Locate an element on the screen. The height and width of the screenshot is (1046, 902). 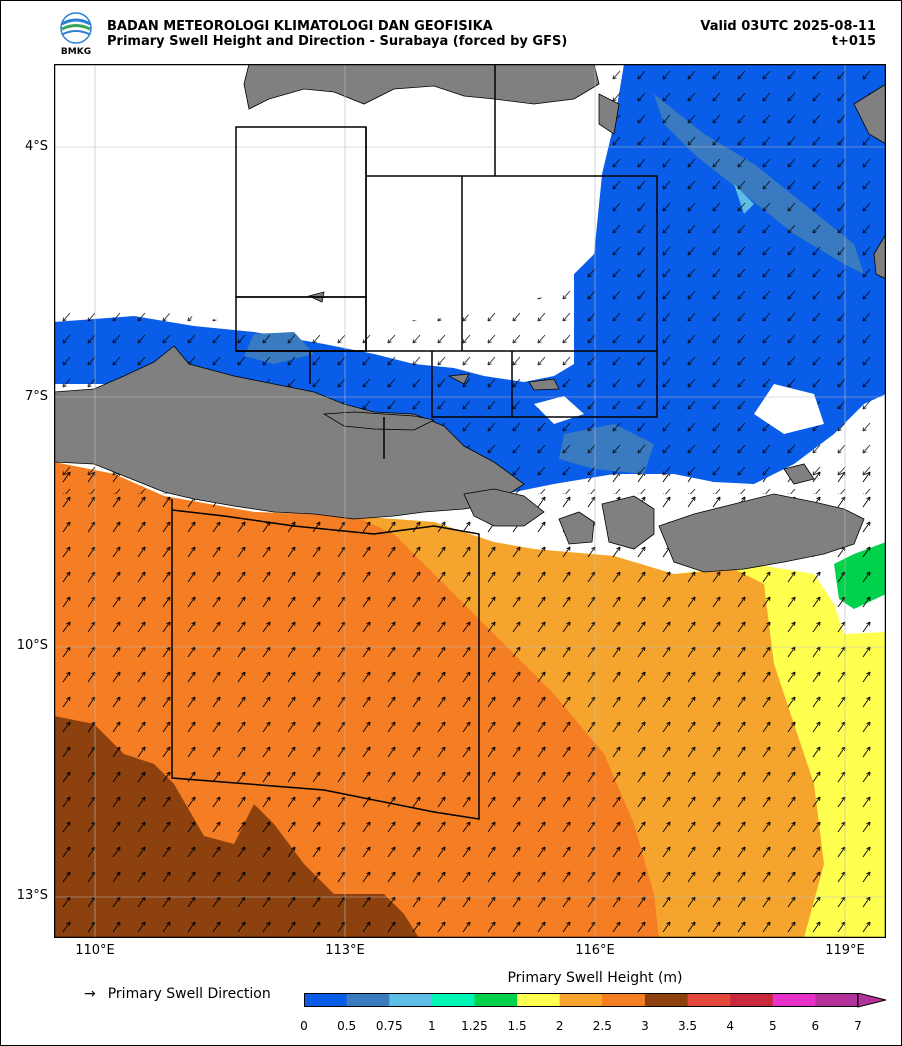
colorbar-tick-label: 1.25 is located at coordinates (474, 1026).